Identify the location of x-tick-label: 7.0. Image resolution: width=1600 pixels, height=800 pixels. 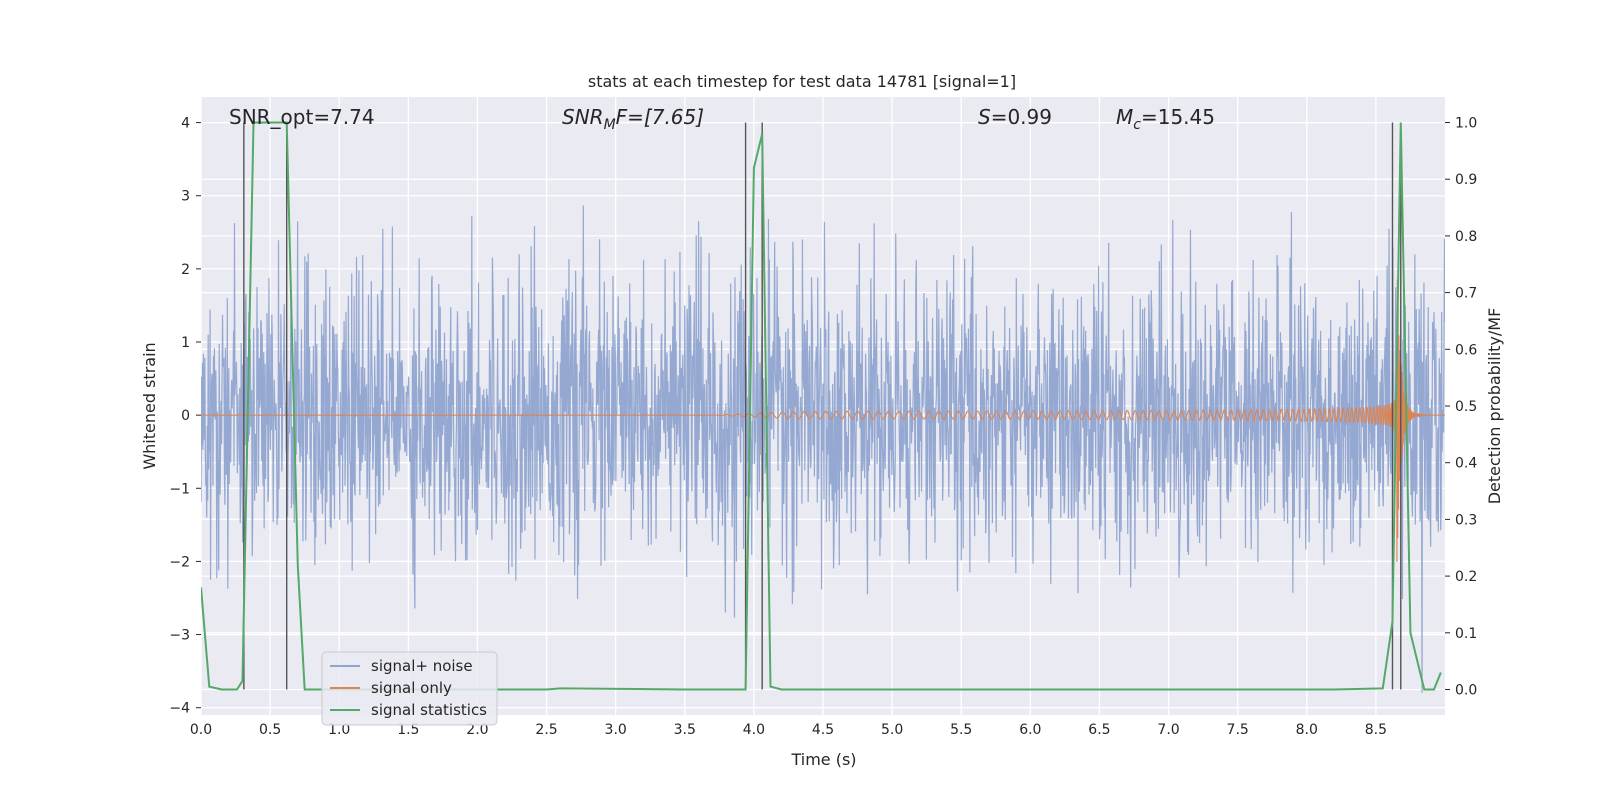
(1168, 730).